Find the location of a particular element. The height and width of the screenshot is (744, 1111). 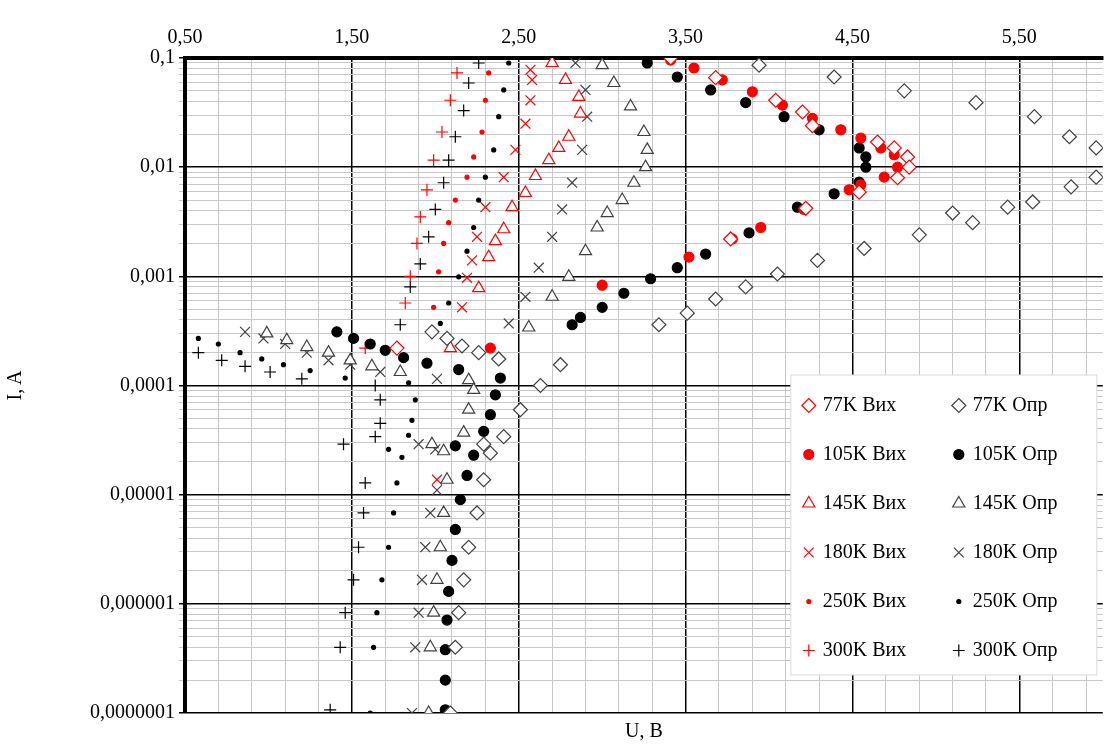

y-tick-label: 0,0000001 is located at coordinates (132, 711).